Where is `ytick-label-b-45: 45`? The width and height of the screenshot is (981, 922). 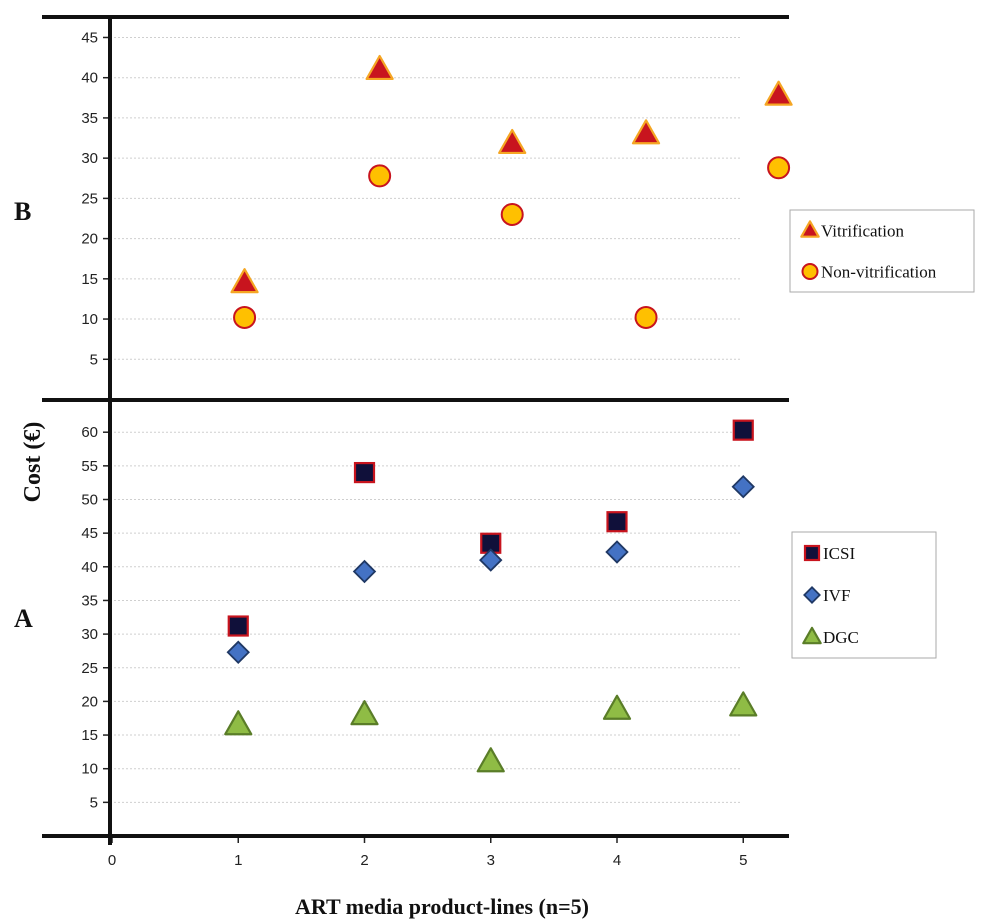 ytick-label-b-45: 45 is located at coordinates (89, 37).